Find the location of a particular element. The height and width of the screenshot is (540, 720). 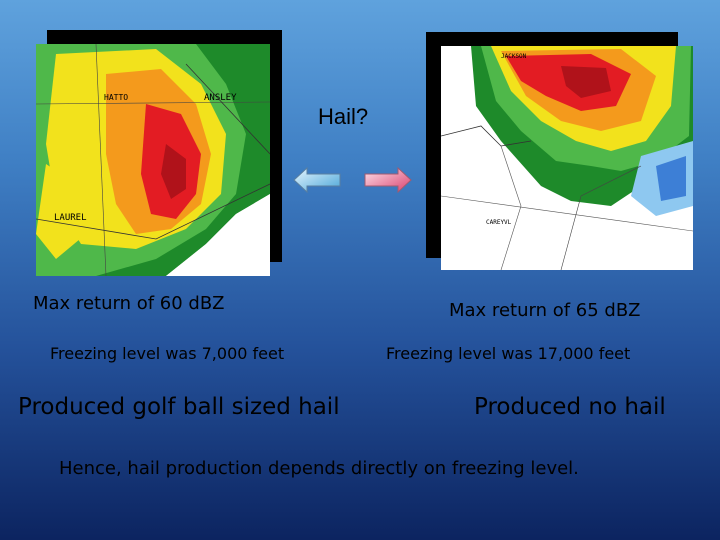

map-label-hatto: HATTO is located at coordinates (116, 97).